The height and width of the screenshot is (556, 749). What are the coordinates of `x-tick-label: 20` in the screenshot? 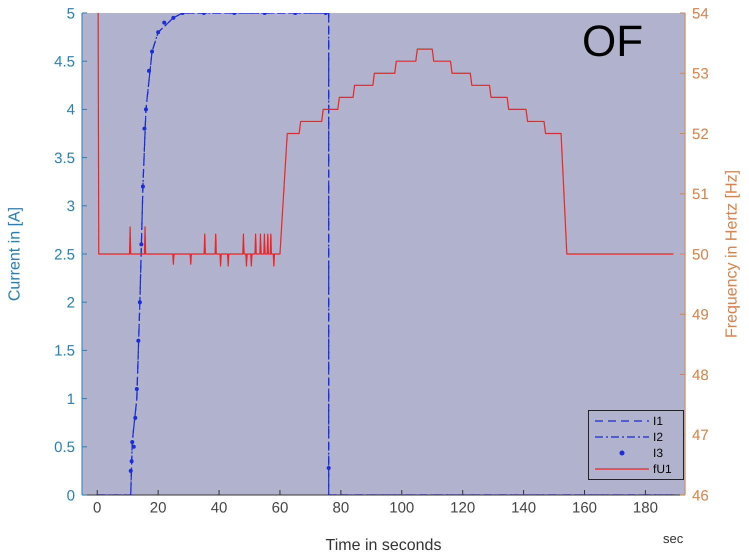 It's located at (158, 508).